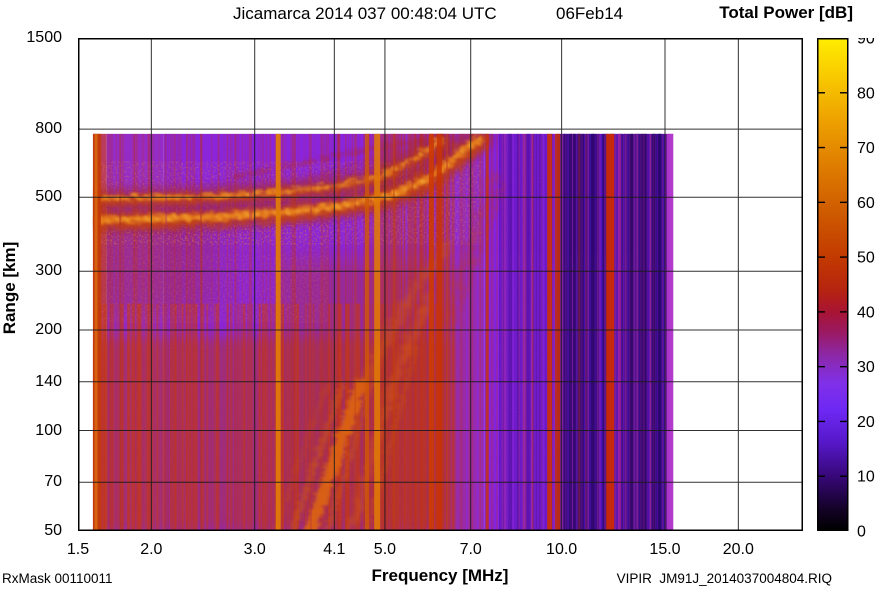  What do you see at coordinates (151, 549) in the screenshot?
I see `x-tick-label: 2.0` at bounding box center [151, 549].